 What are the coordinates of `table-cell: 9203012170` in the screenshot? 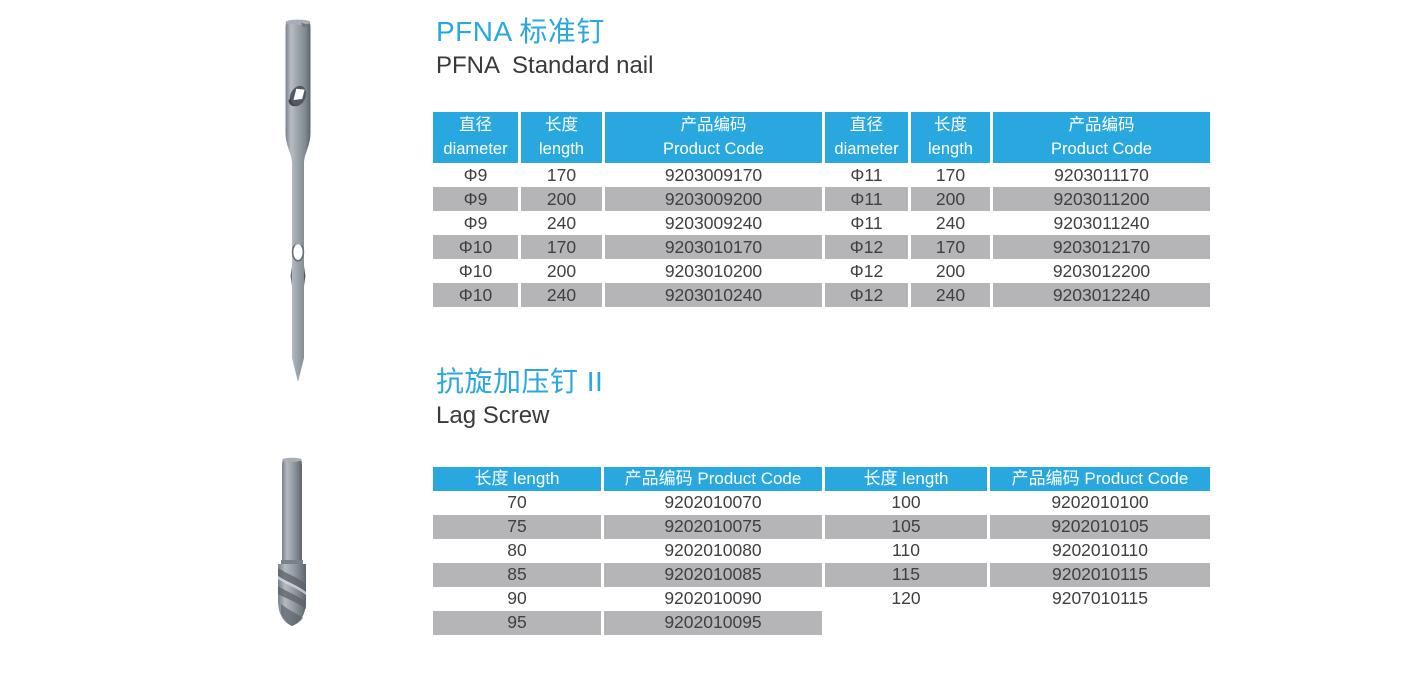 It's located at (1100, 247).